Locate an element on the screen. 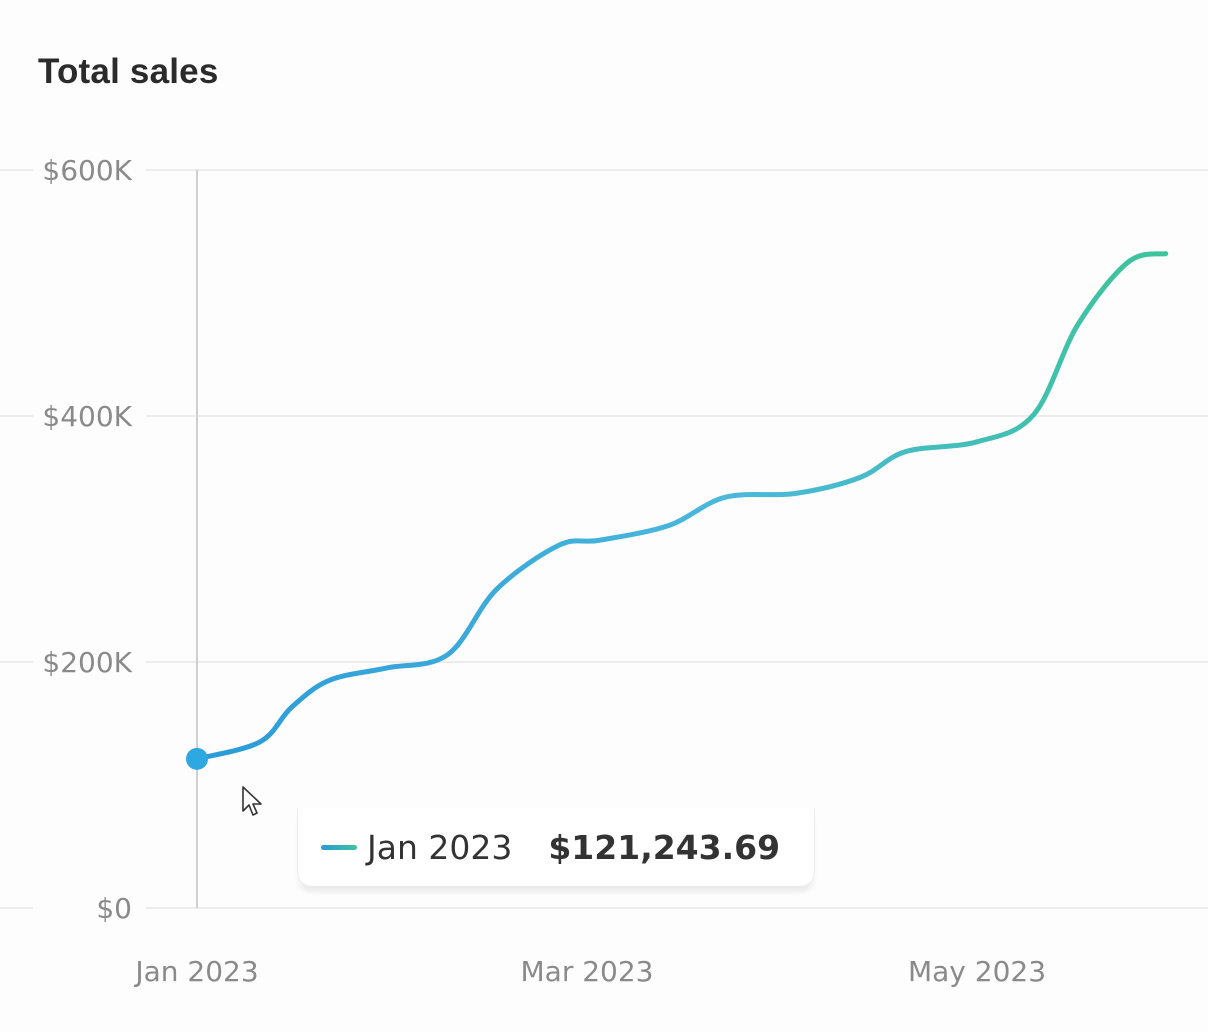 The height and width of the screenshot is (1032, 1208). y-axis: $0 $200K $400K $600K is located at coordinates (89, 539).